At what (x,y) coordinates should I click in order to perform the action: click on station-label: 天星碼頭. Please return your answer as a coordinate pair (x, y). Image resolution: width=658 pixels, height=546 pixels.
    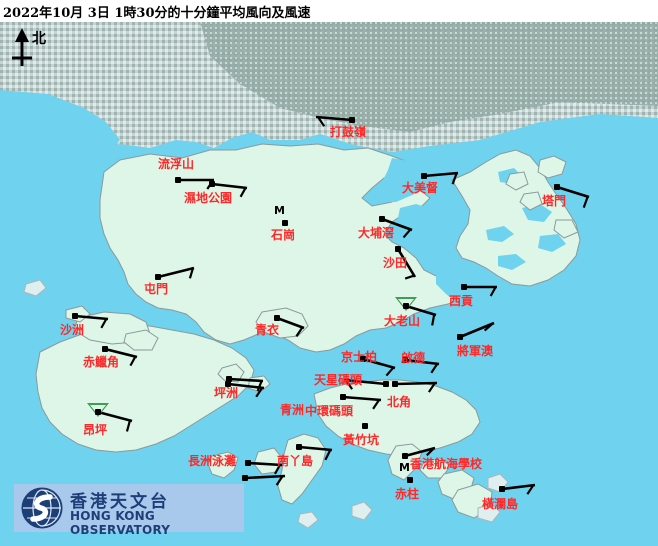
    Looking at the image, I should click on (338, 380).